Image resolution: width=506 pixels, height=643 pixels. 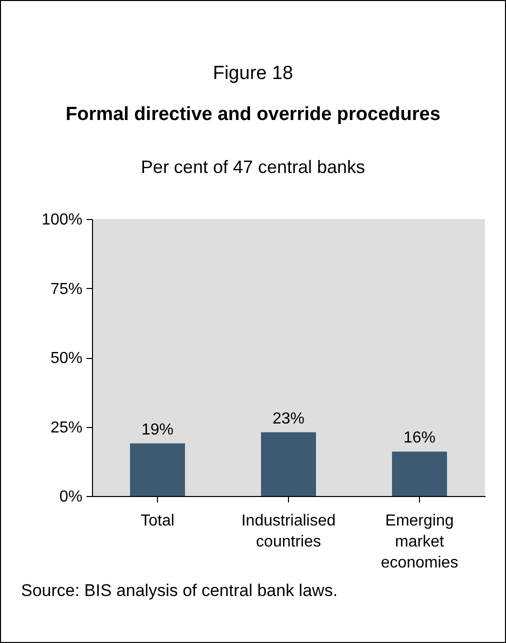 I want to click on x-tick-label: Total, so click(x=157, y=521).